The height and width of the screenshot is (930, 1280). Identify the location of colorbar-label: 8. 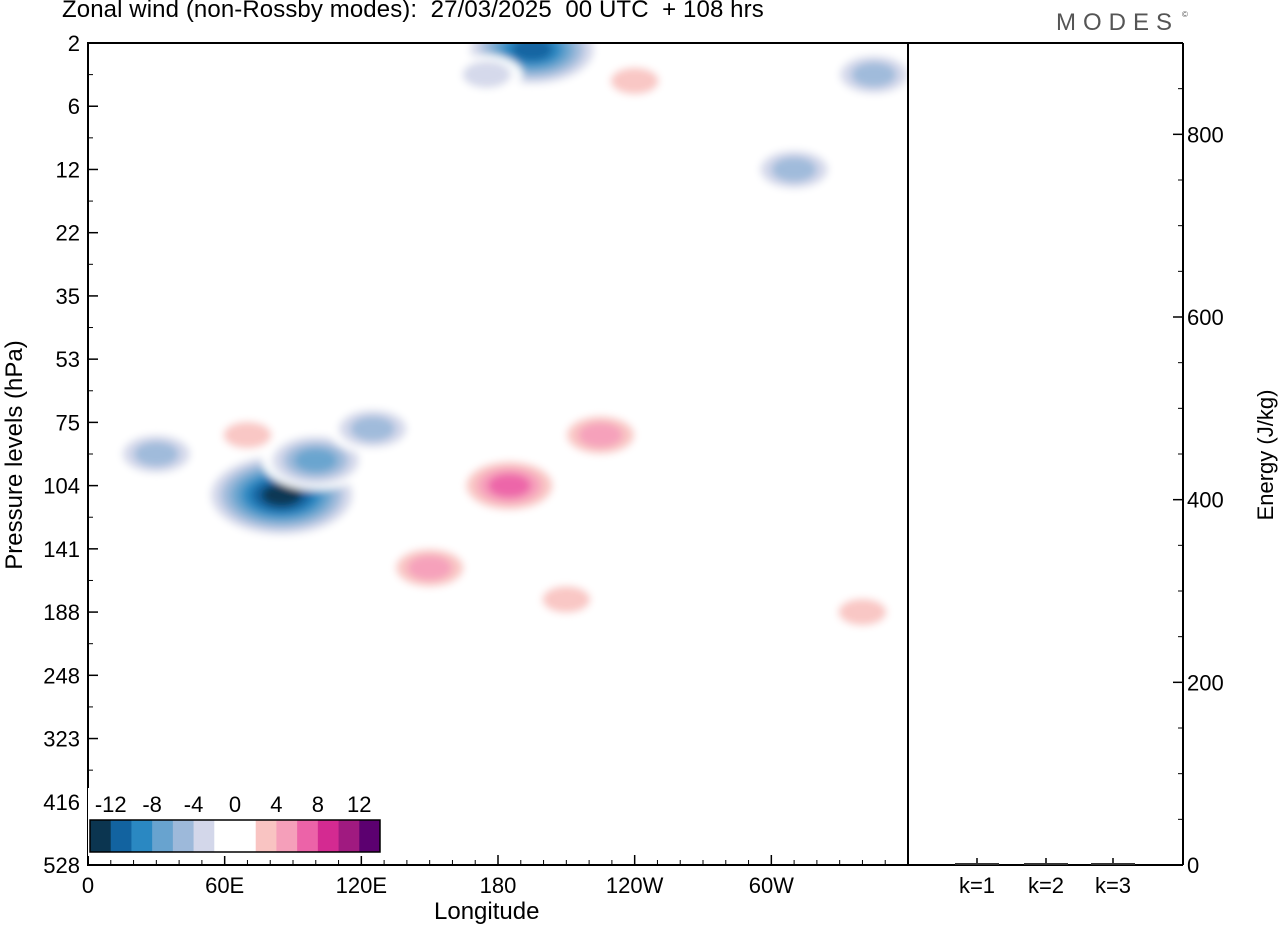
(318, 804).